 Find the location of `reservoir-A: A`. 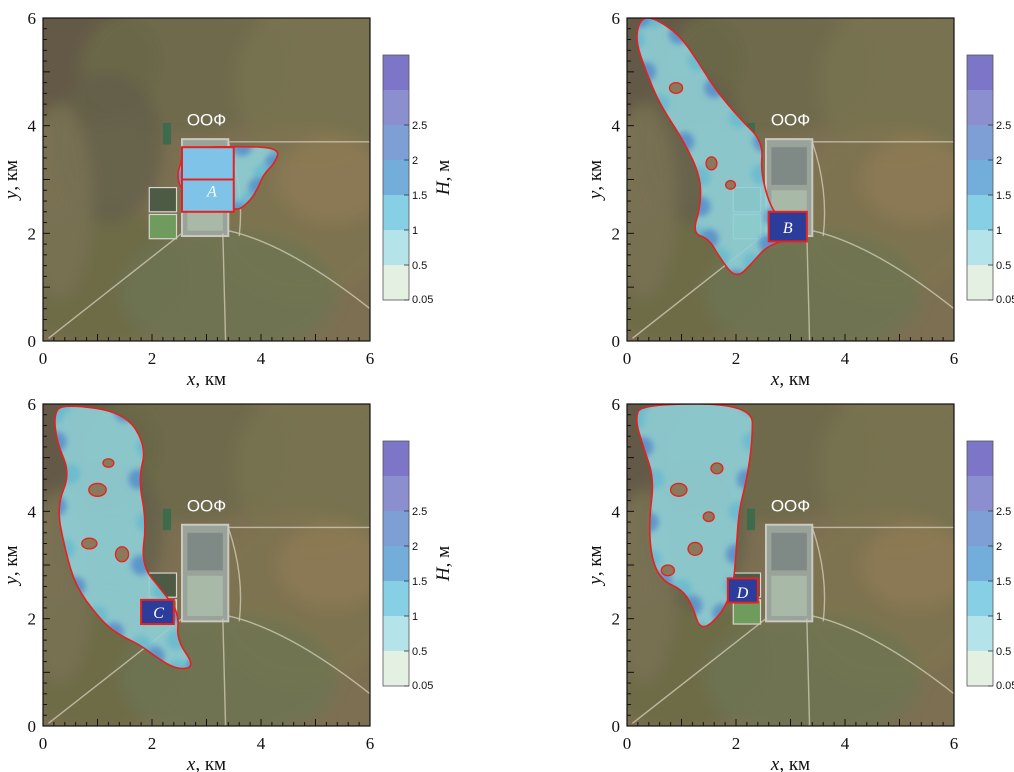

reservoir-A: A is located at coordinates (207, 179).